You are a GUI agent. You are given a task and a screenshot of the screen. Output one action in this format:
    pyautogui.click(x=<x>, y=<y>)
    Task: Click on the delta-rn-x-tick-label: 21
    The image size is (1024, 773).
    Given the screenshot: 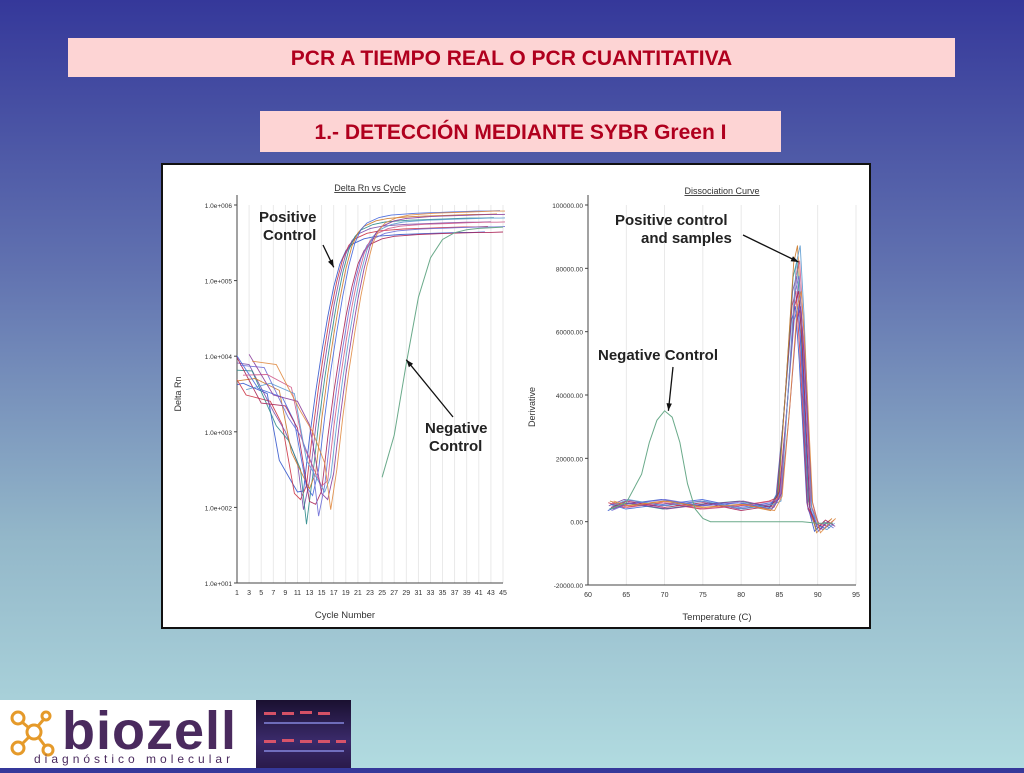 What is the action you would take?
    pyautogui.click(x=358, y=593)
    